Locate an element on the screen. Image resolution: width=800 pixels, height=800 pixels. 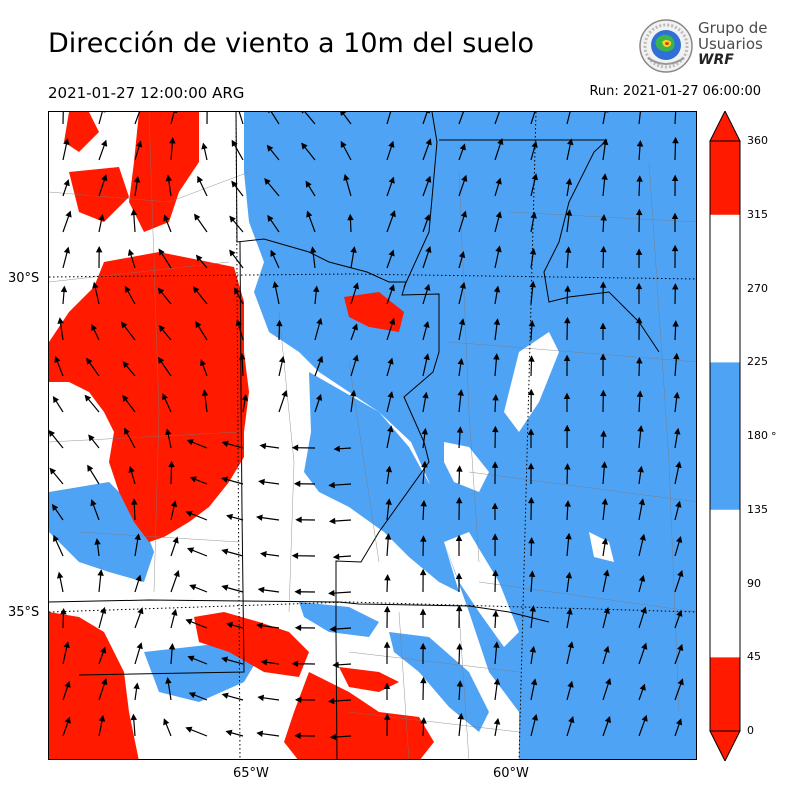
colorbar is located at coordinates (725, 436).